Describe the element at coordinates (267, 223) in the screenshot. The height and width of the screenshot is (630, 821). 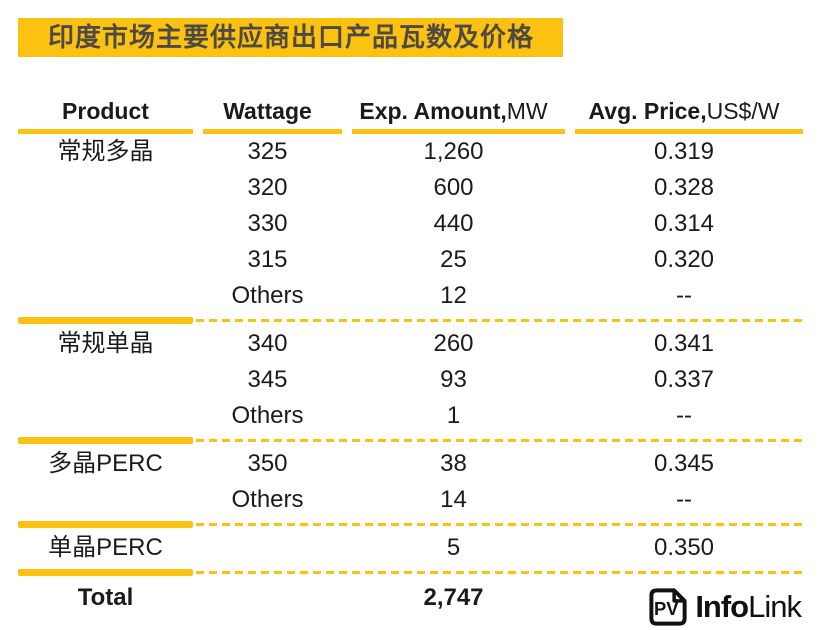
I see `wattage-cell: 330` at that location.